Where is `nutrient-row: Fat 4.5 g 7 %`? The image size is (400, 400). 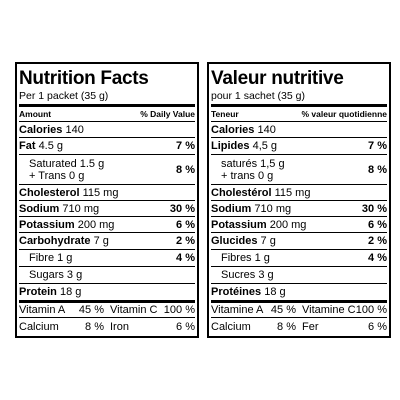
nutrient-row: Fat 4.5 g 7 % is located at coordinates (107, 146).